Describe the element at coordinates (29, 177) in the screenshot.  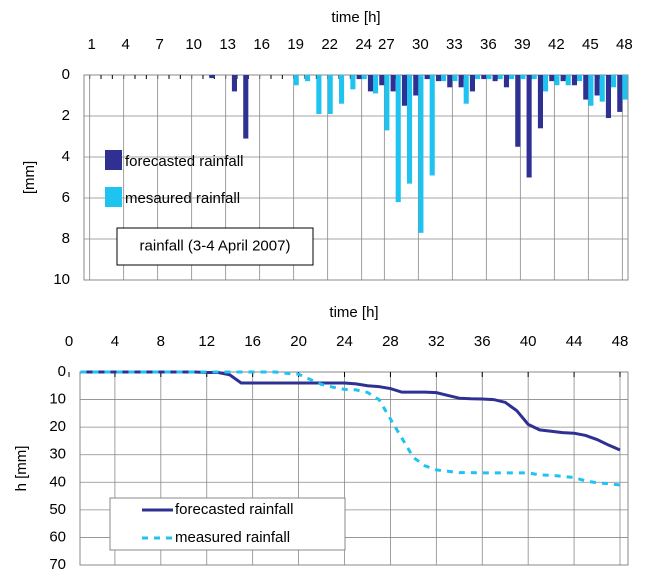
I see `y-axis-label: [mm]` at that location.